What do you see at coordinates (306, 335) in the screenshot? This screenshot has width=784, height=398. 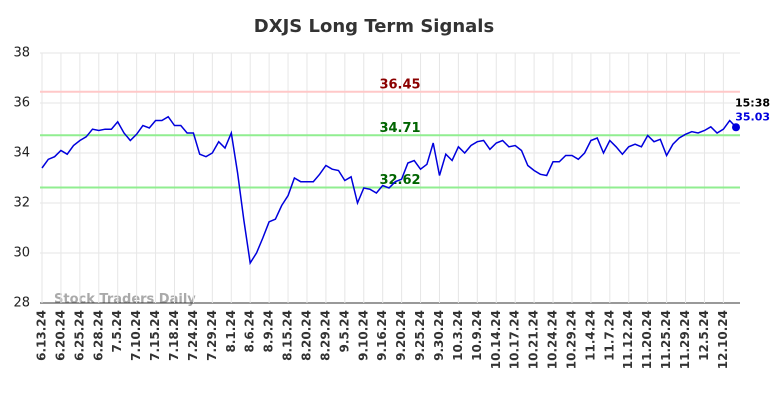 I see `x-tick-label: 8.20.24` at bounding box center [306, 335].